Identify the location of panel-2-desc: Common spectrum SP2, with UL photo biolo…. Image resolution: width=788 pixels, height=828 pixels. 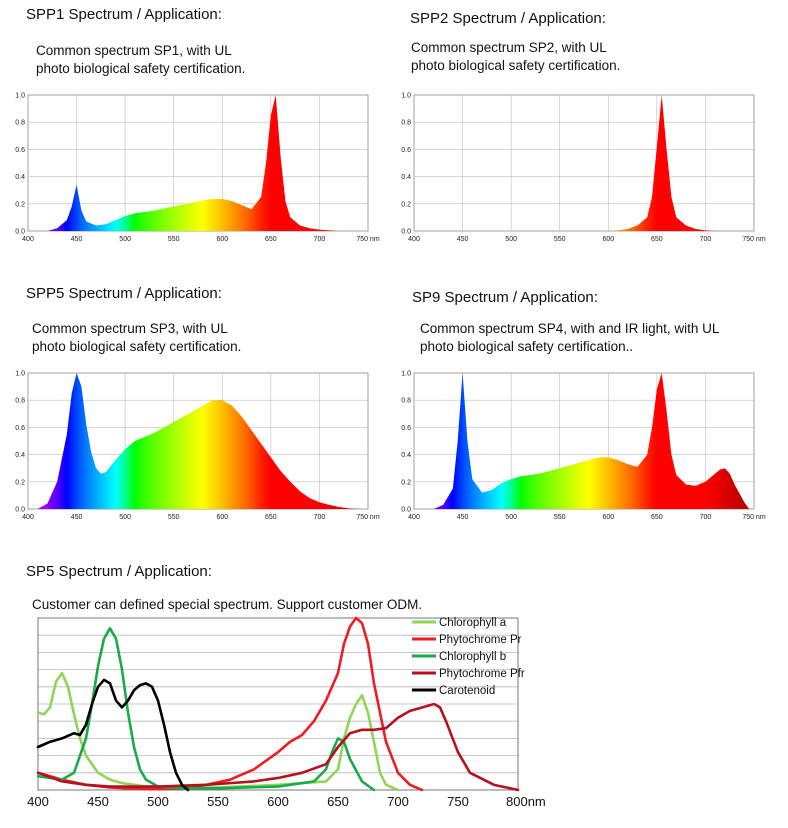
(515, 57).